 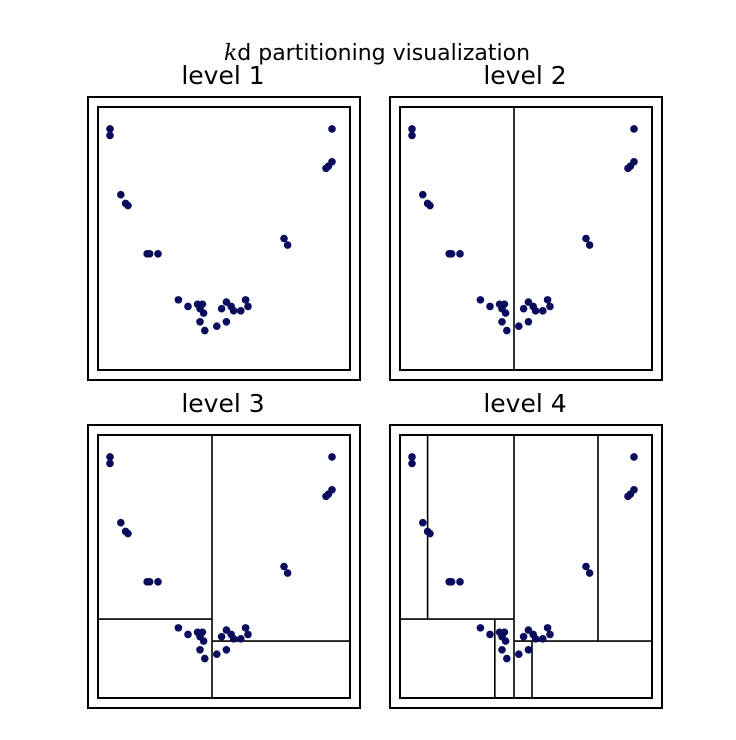 What do you see at coordinates (524, 75) in the screenshot?
I see `panel-title: level 2` at bounding box center [524, 75].